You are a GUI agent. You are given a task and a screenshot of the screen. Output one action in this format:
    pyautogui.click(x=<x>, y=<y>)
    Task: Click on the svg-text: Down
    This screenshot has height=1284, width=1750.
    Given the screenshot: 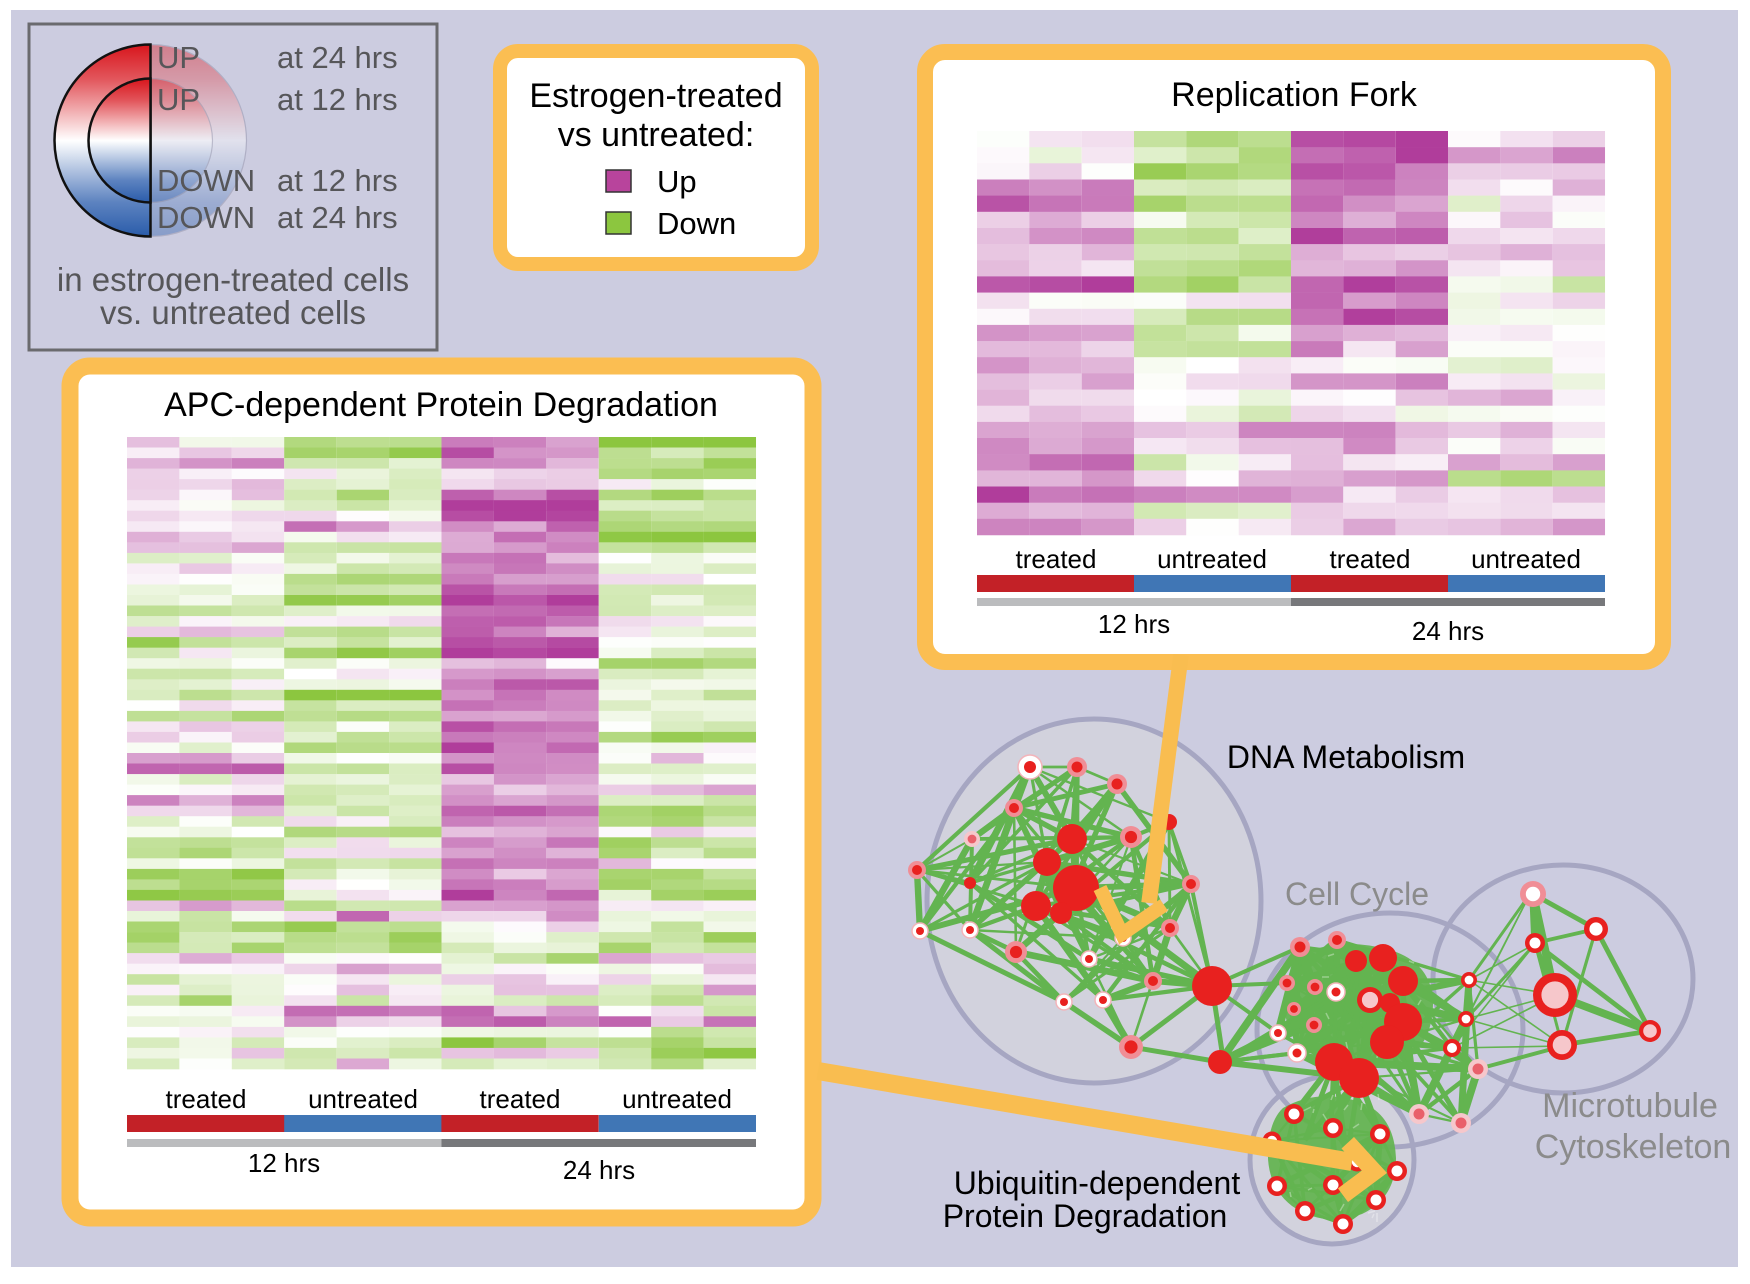 What is the action you would take?
    pyautogui.click(x=696, y=223)
    